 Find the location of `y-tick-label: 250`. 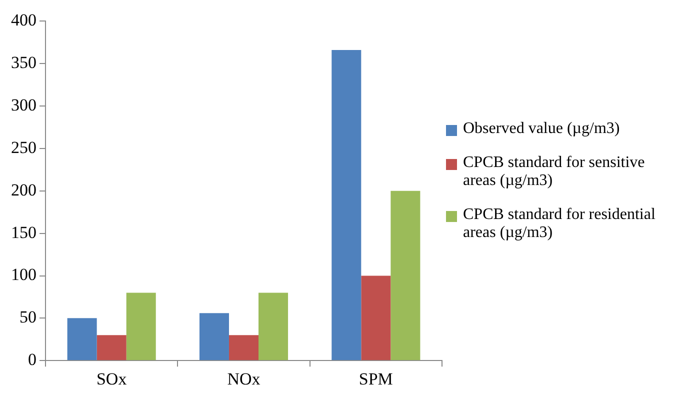

y-tick-label: 250 is located at coordinates (23, 147).